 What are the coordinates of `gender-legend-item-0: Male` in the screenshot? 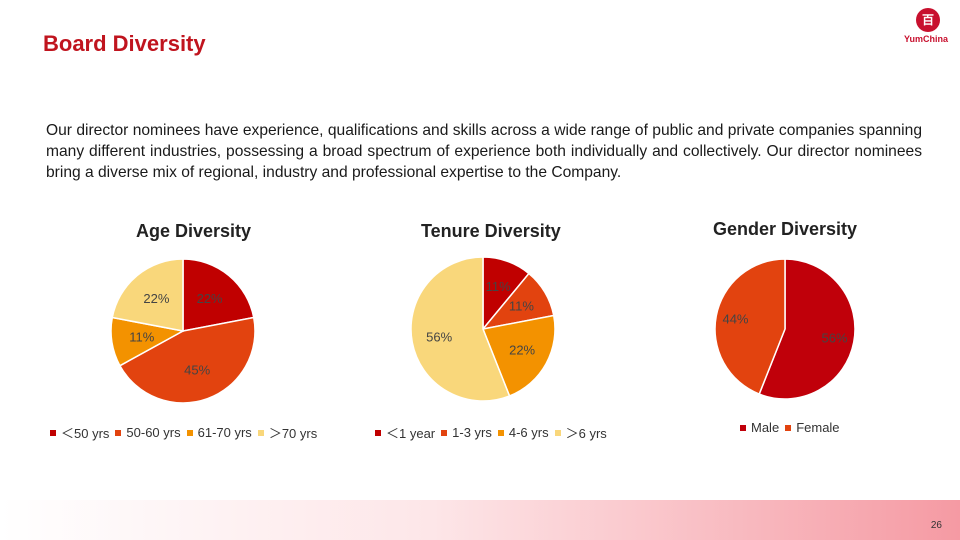 It's located at (759, 427).